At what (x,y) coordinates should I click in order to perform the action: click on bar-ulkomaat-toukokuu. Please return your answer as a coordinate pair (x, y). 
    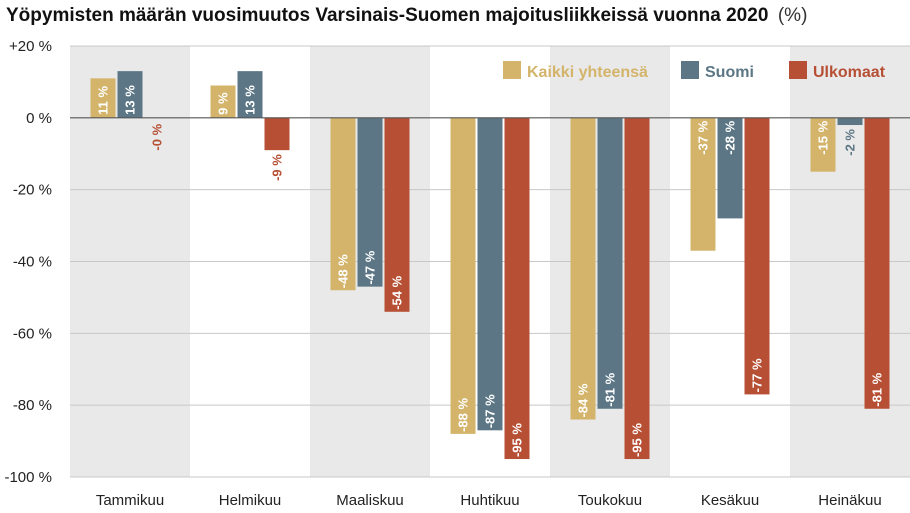
    Looking at the image, I should click on (637, 288).